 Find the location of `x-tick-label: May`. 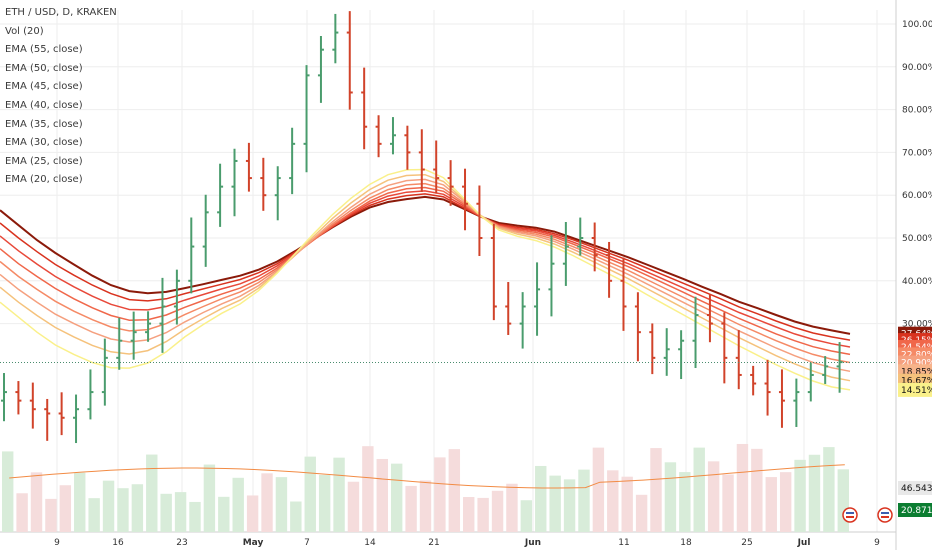

x-tick-label: May is located at coordinates (253, 543).